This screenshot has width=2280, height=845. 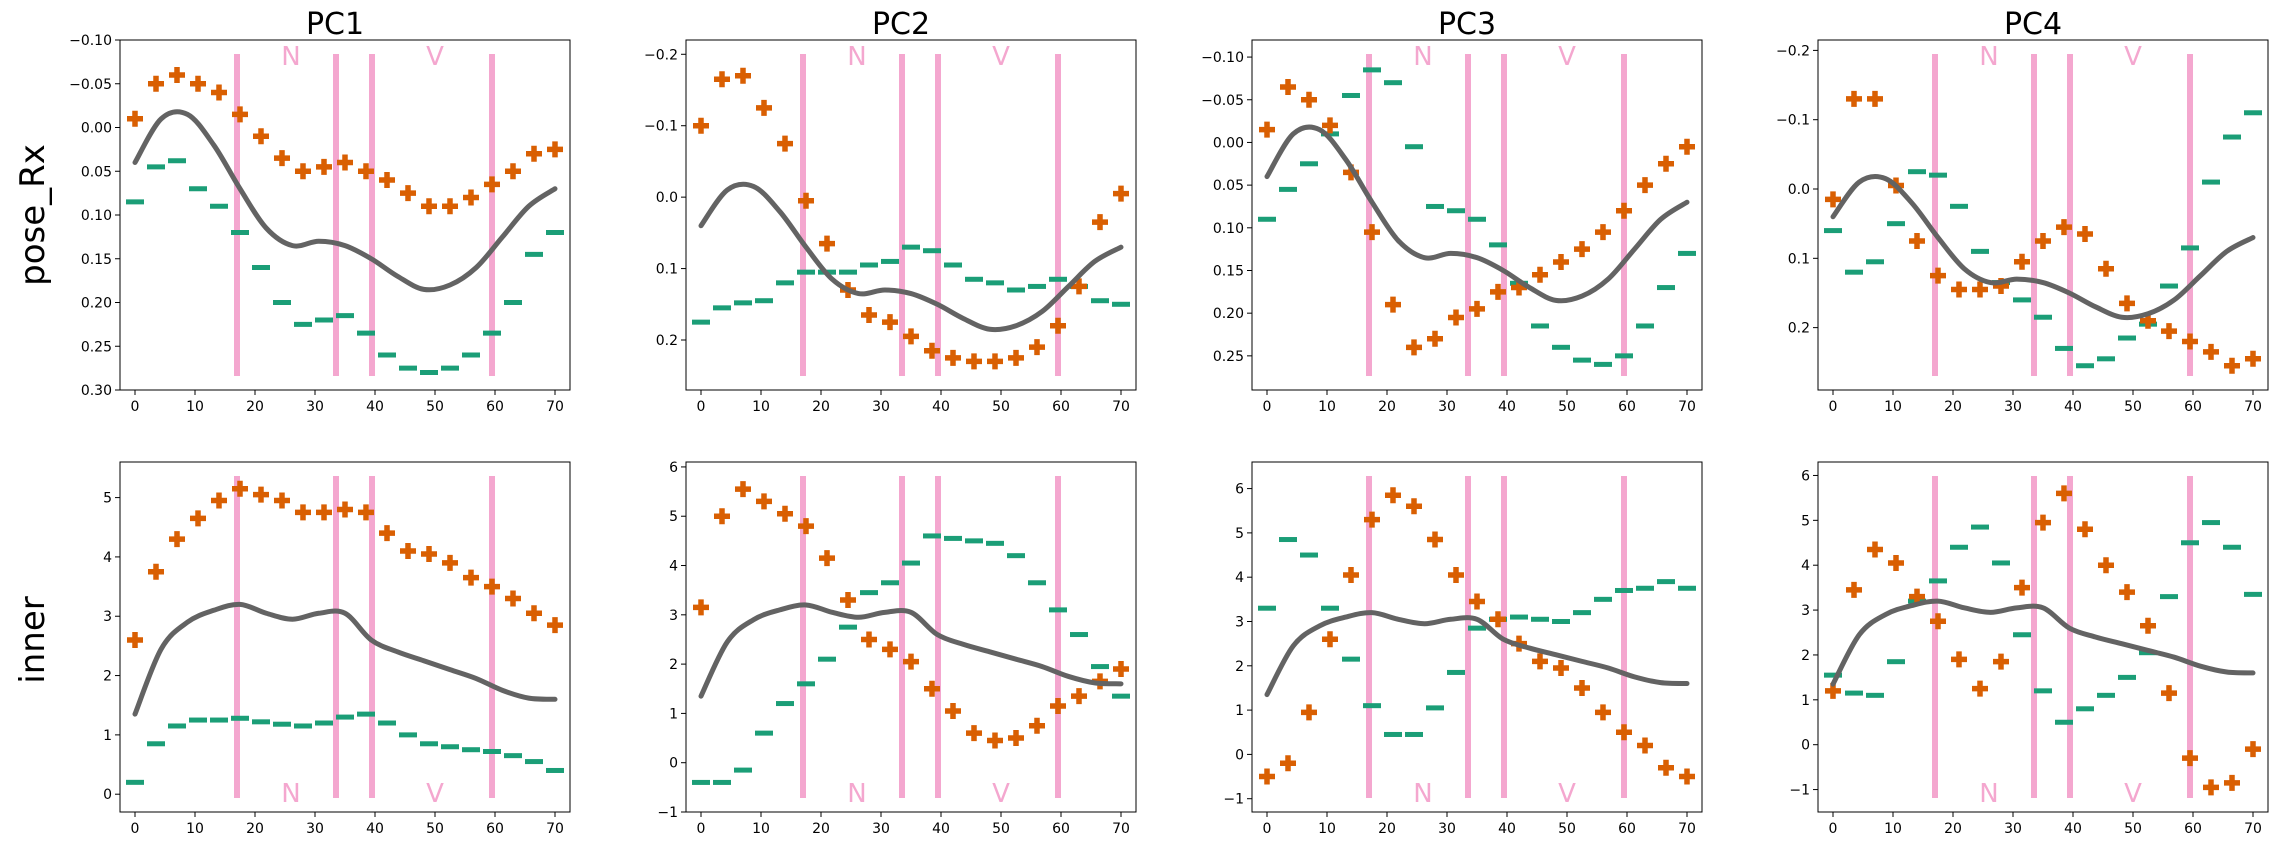 I want to click on column-title-pc2: PC2, so click(x=901, y=24).